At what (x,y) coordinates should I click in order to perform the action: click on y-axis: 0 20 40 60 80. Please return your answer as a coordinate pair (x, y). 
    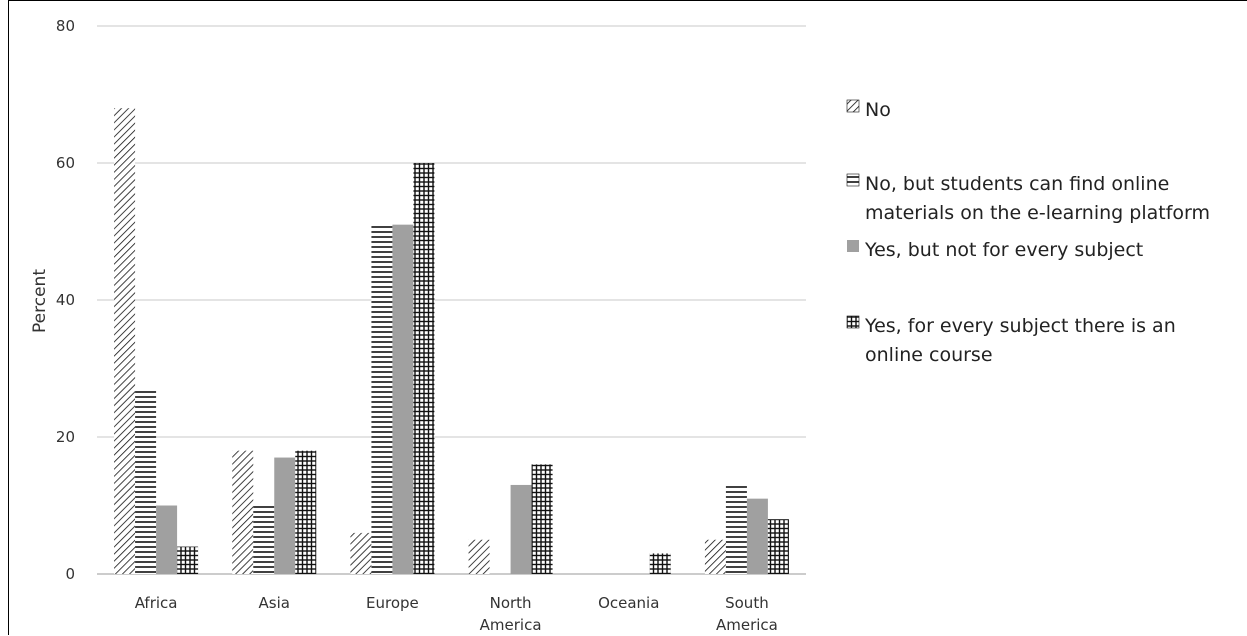
    Looking at the image, I should click on (65, 300).